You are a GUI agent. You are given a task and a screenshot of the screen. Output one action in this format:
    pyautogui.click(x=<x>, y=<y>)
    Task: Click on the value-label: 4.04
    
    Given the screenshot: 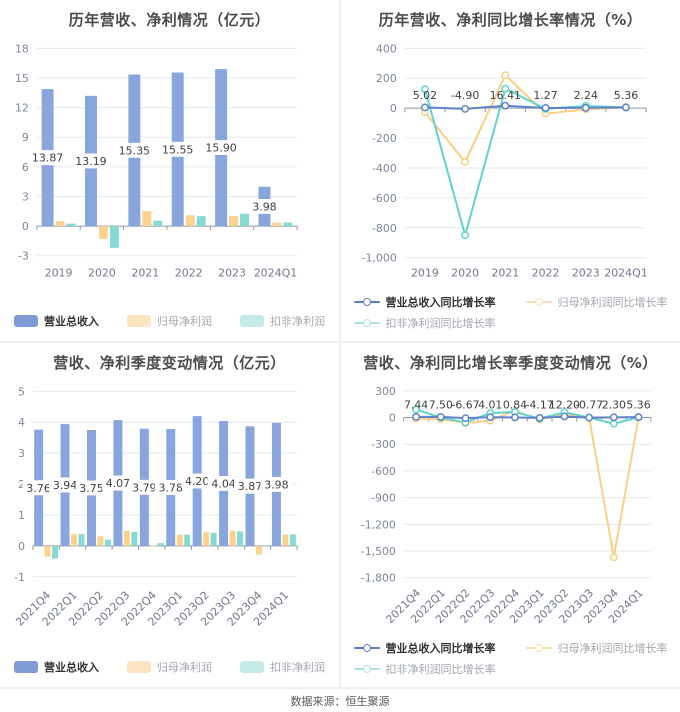 What is the action you would take?
    pyautogui.click(x=223, y=483)
    